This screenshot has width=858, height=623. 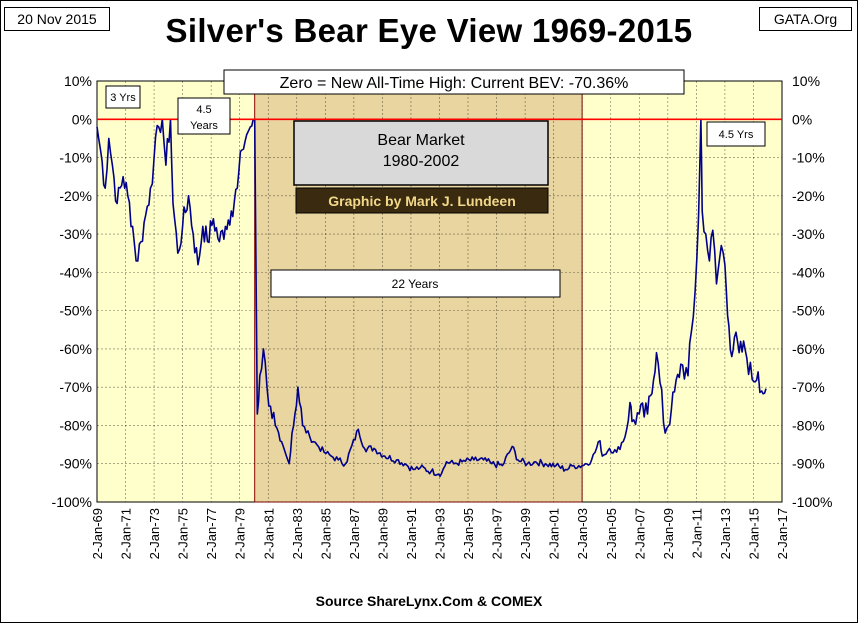 What do you see at coordinates (805, 19) in the screenshot?
I see `source-tag: GATA.Org` at bounding box center [805, 19].